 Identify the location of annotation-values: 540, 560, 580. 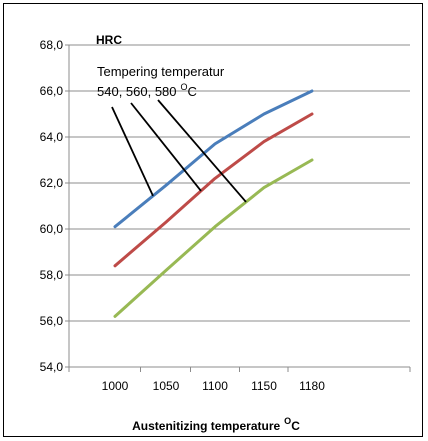
(137, 91).